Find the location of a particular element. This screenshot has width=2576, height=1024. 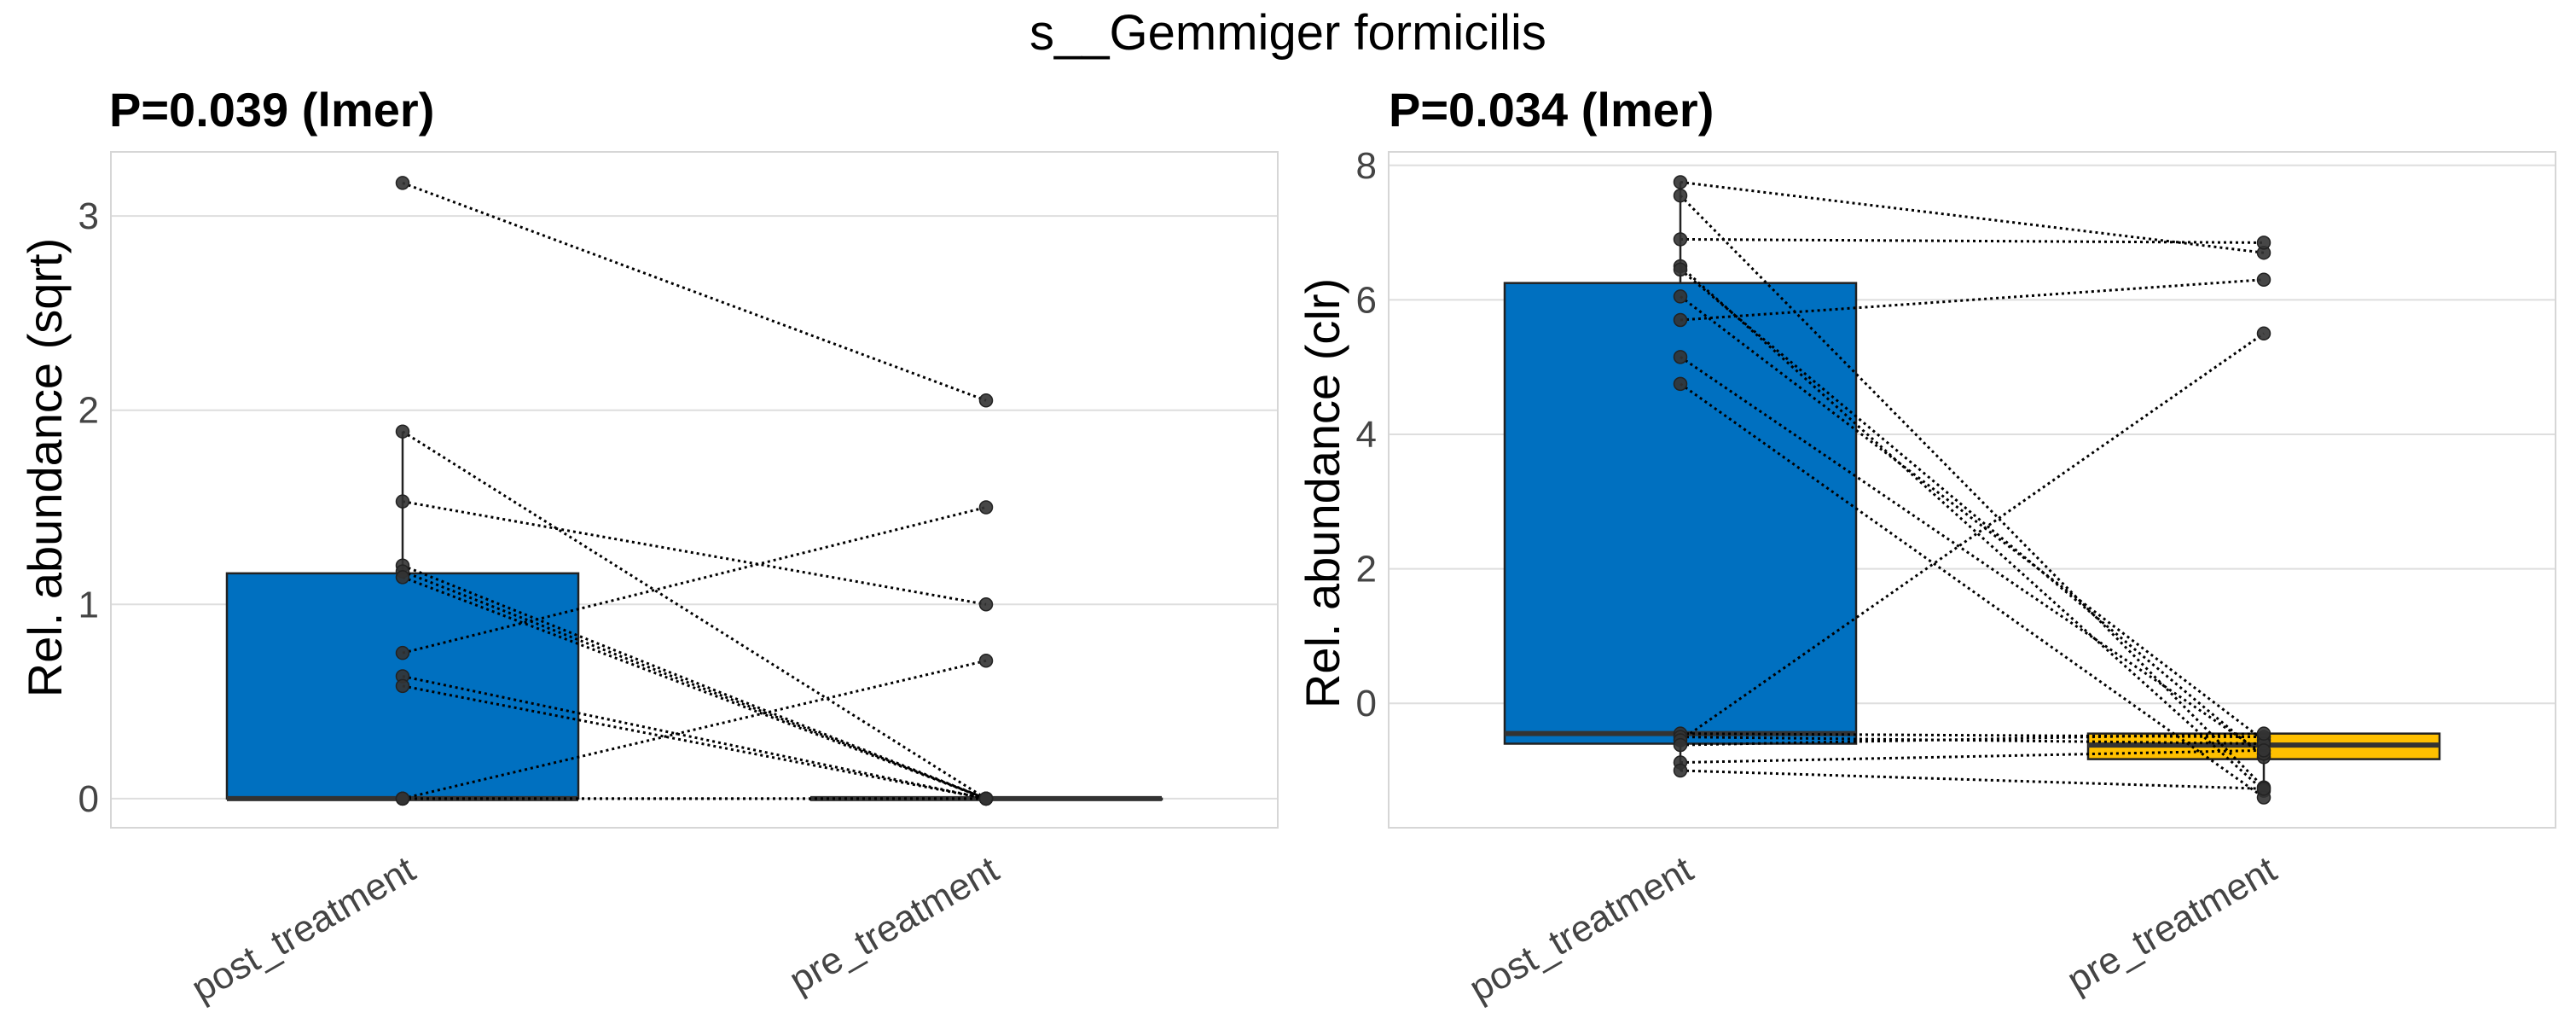

left-y-axis-label: Rel. abundance (sqrt) is located at coordinates (45, 468).